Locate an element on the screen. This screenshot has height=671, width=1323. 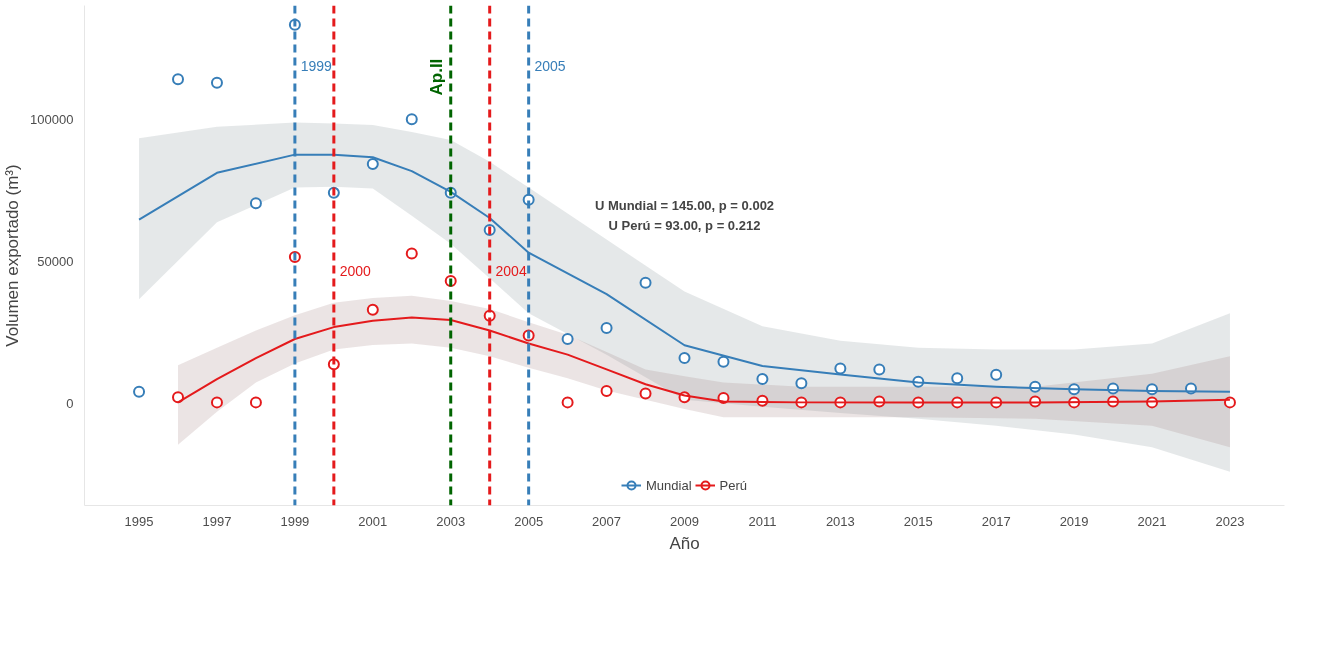
annotation: U Perú = 93.00, p = 0.212 is located at coordinates (684, 225).